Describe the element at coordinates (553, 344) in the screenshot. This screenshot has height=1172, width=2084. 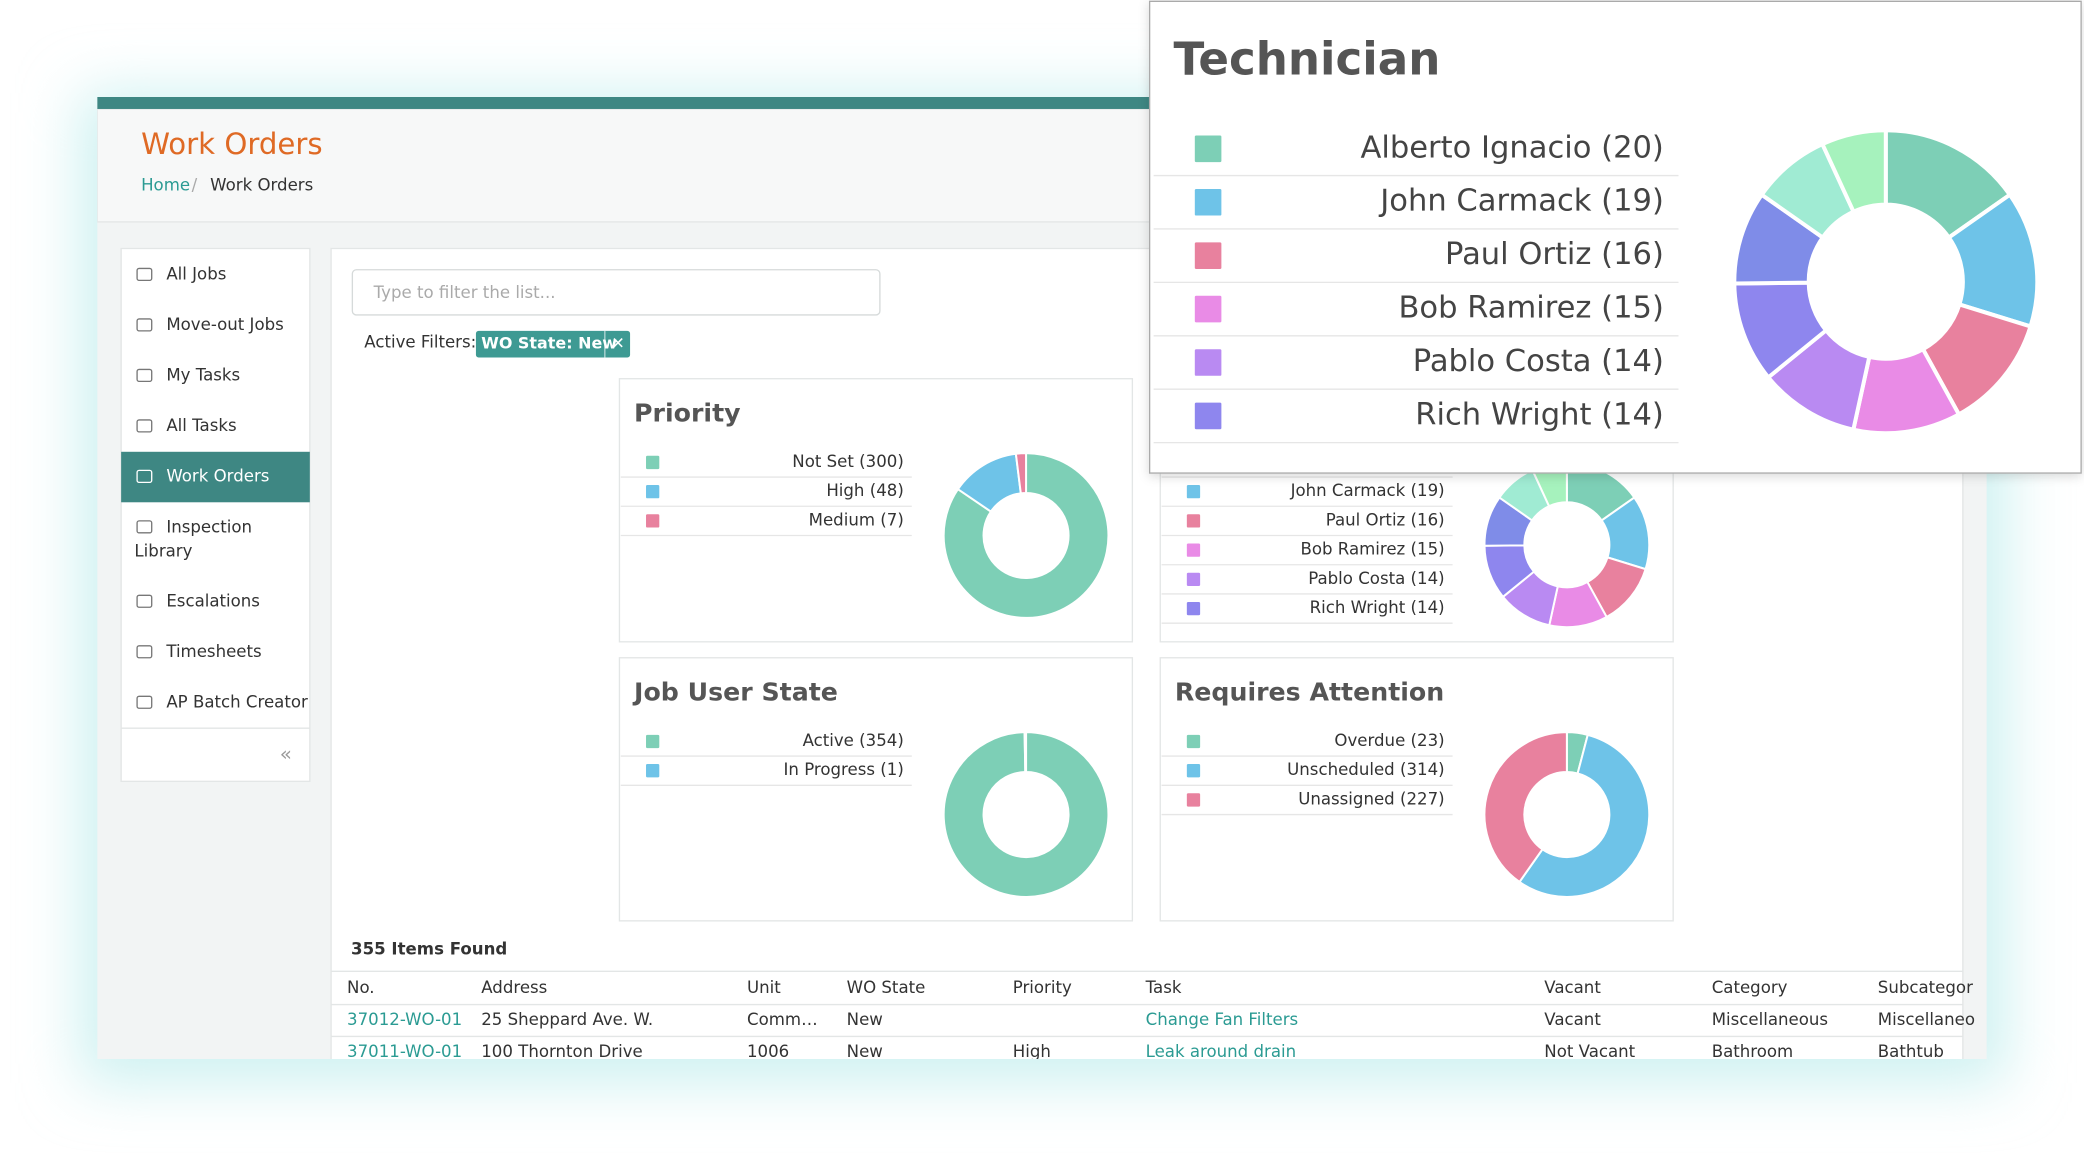
I see `filter-chip` at that location.